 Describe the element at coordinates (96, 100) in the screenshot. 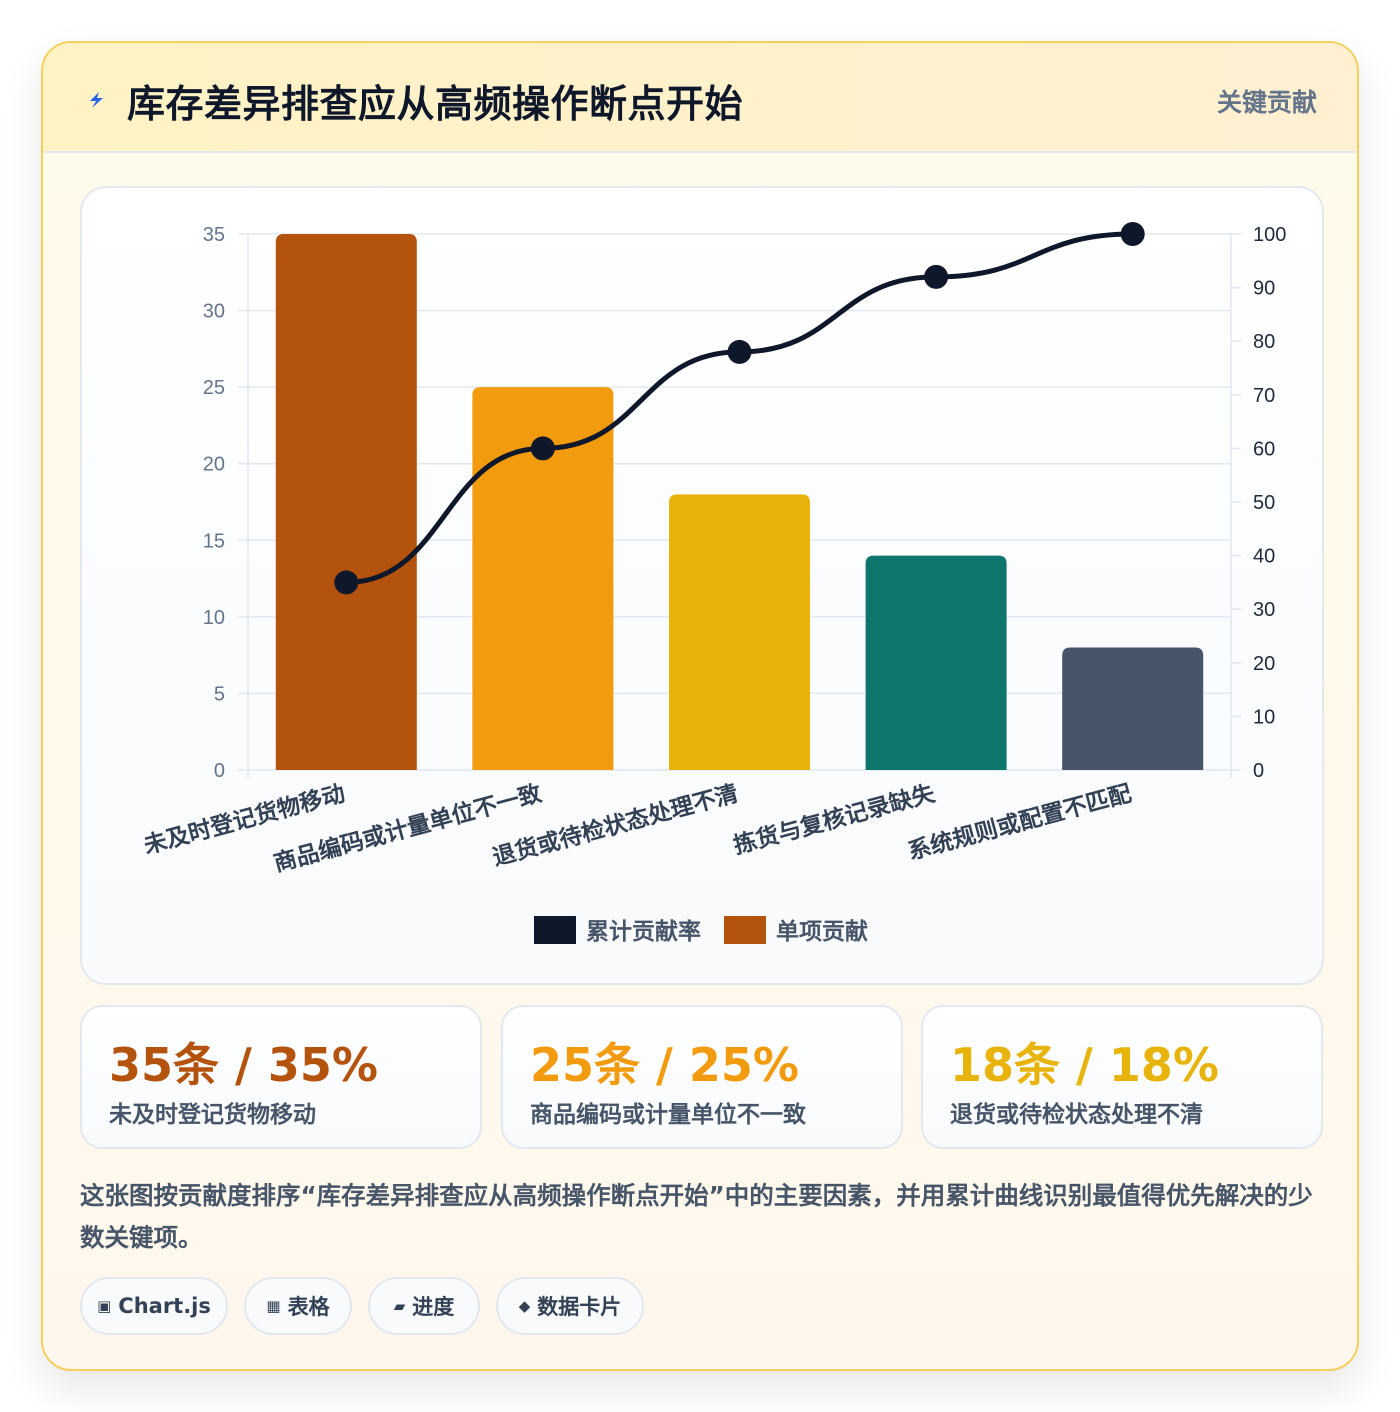

I see `lightning-icon` at that location.